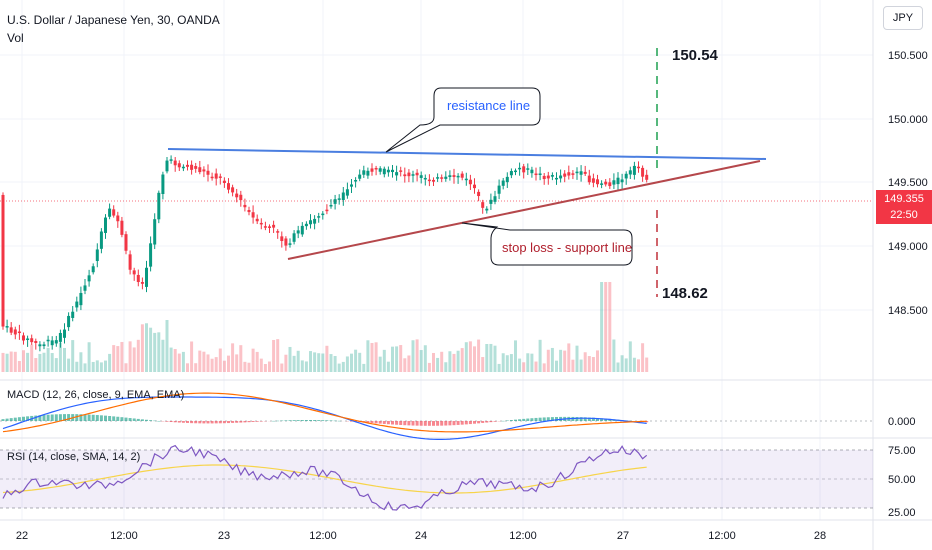 The height and width of the screenshot is (550, 932). What do you see at coordinates (421, 536) in the screenshot?
I see `time-axis: 22 12:00 23 12:00 24 12:00 27 12:00 28` at bounding box center [421, 536].